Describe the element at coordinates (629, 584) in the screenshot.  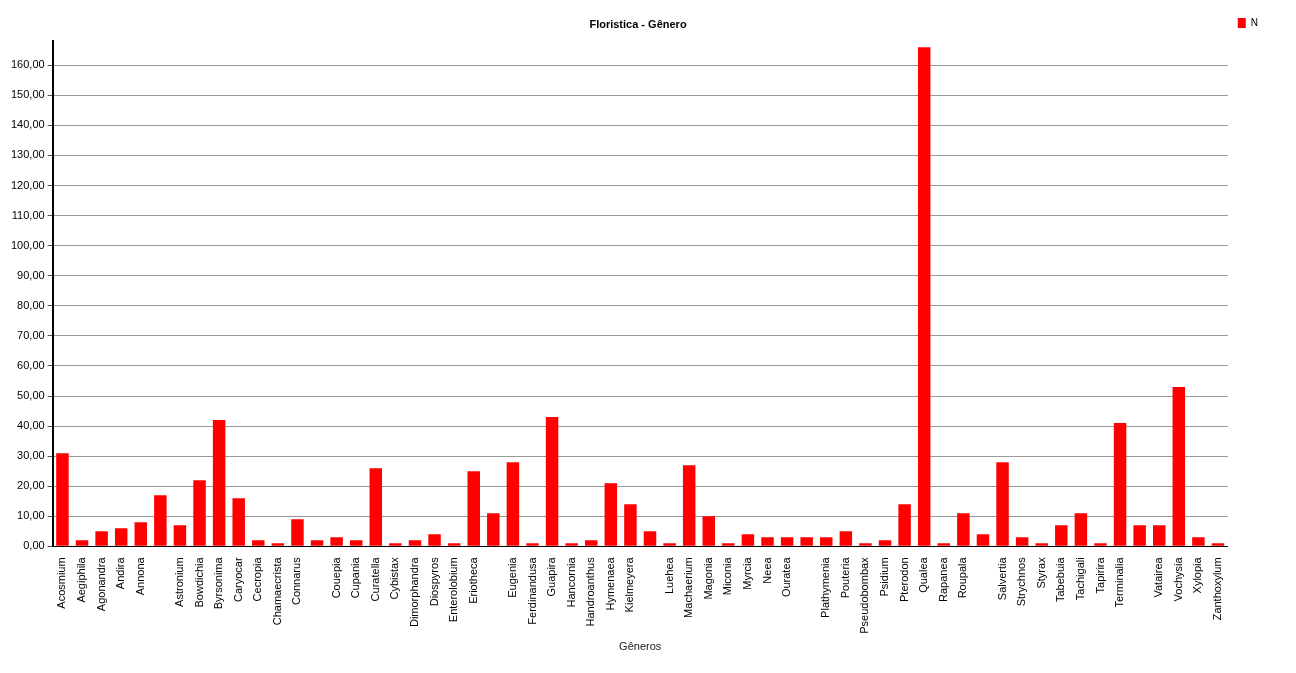
I see `x-tick-label: Kielmeyera` at that location.